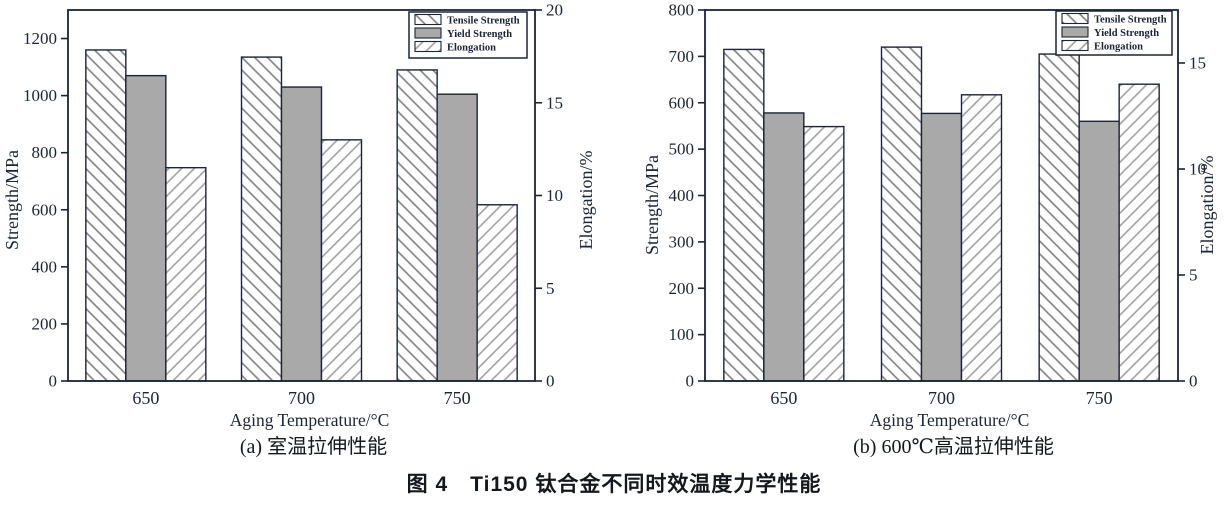 This screenshot has width=1228, height=508. What do you see at coordinates (682, 334) in the screenshot?
I see `y-left-tick-label: 100` at bounding box center [682, 334].